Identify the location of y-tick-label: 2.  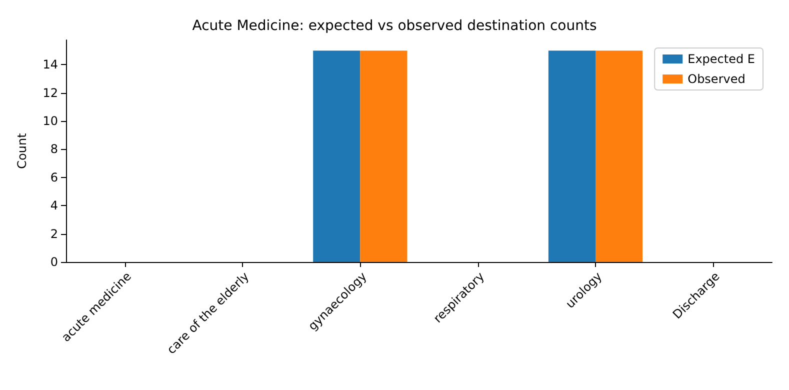
(54, 233).